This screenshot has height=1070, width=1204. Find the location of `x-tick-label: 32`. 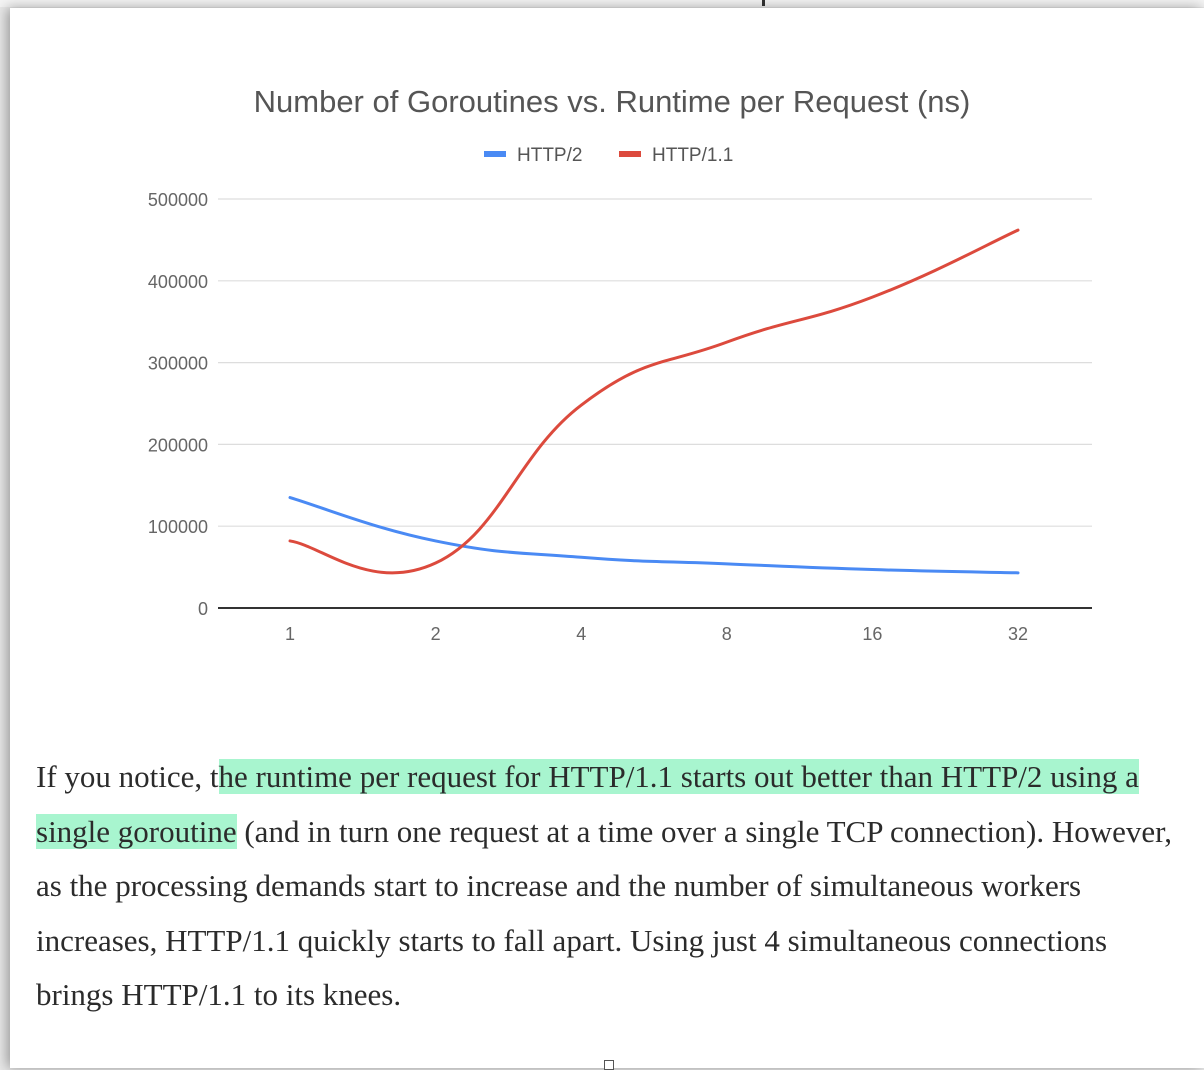

x-tick-label: 32 is located at coordinates (1018, 634).